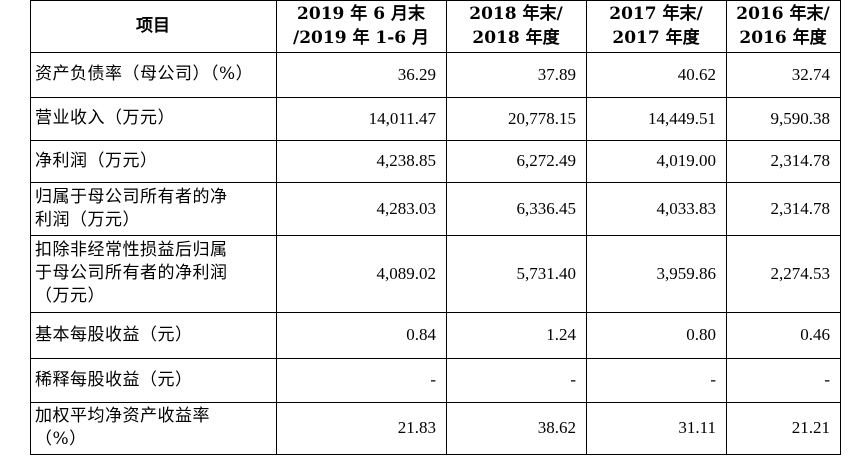  I want to click on row-label-weighted-roe: 加权平均净资产收益率 （%）, so click(122, 427).